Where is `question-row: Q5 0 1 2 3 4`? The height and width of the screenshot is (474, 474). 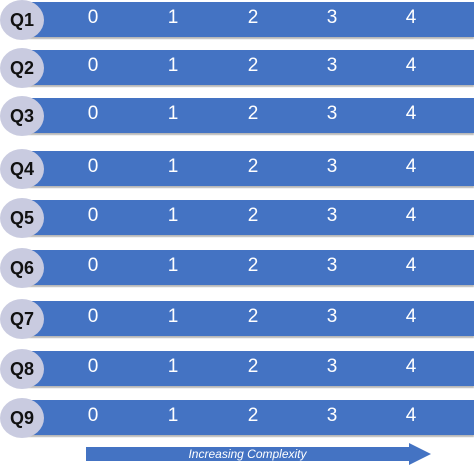
question-row: Q5 0 1 2 3 4 is located at coordinates (237, 218).